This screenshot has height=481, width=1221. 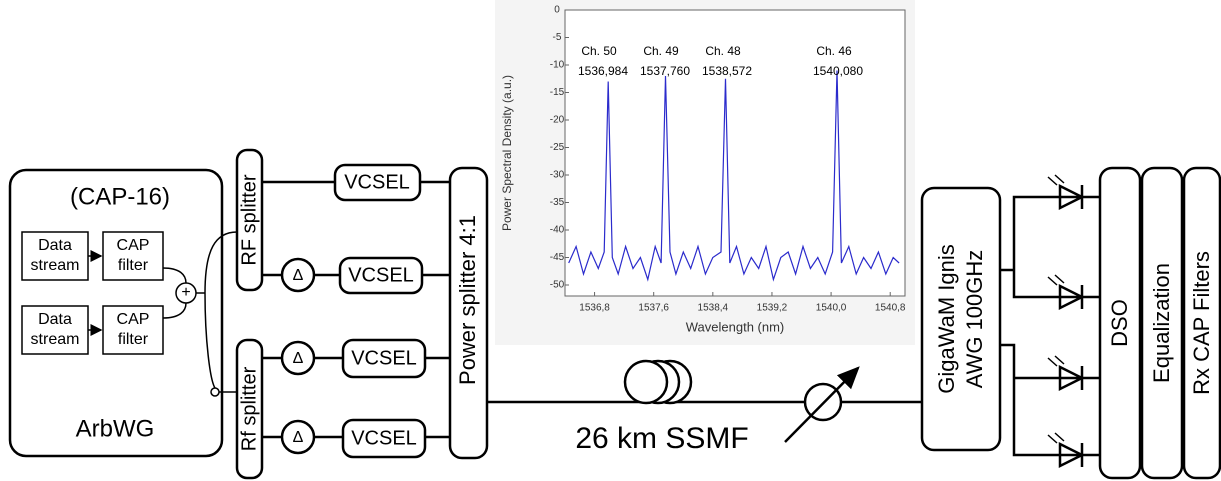 I want to click on wavelength-label: 1536,984, so click(x=603, y=71).